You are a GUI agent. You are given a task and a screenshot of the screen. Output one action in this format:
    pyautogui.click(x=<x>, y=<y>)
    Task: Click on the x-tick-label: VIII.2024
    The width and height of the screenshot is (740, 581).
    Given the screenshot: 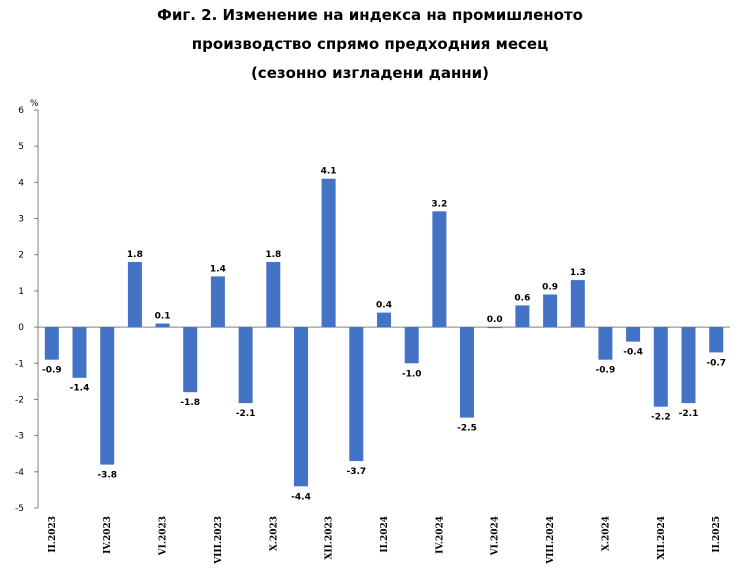 What is the action you would take?
    pyautogui.click(x=551, y=540)
    